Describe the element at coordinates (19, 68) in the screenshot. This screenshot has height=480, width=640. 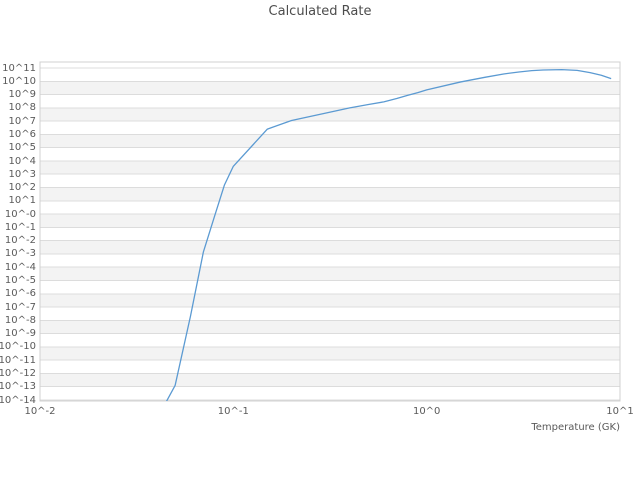
I see `y-tick-label: 10^11` at that location.